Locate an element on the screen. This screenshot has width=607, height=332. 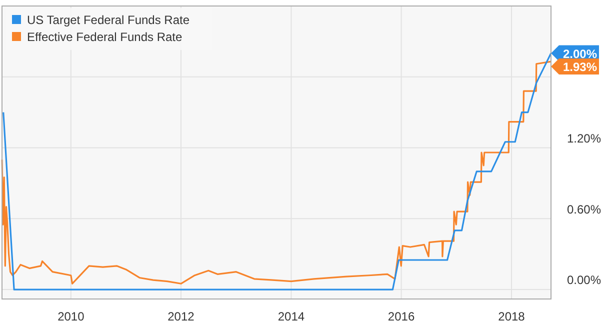
legend-label: US Target Federal Funds Rate is located at coordinates (108, 20).